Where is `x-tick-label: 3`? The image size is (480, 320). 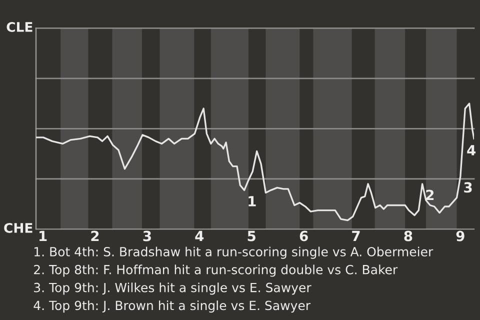
x-tick-label: 3 is located at coordinates (147, 236).